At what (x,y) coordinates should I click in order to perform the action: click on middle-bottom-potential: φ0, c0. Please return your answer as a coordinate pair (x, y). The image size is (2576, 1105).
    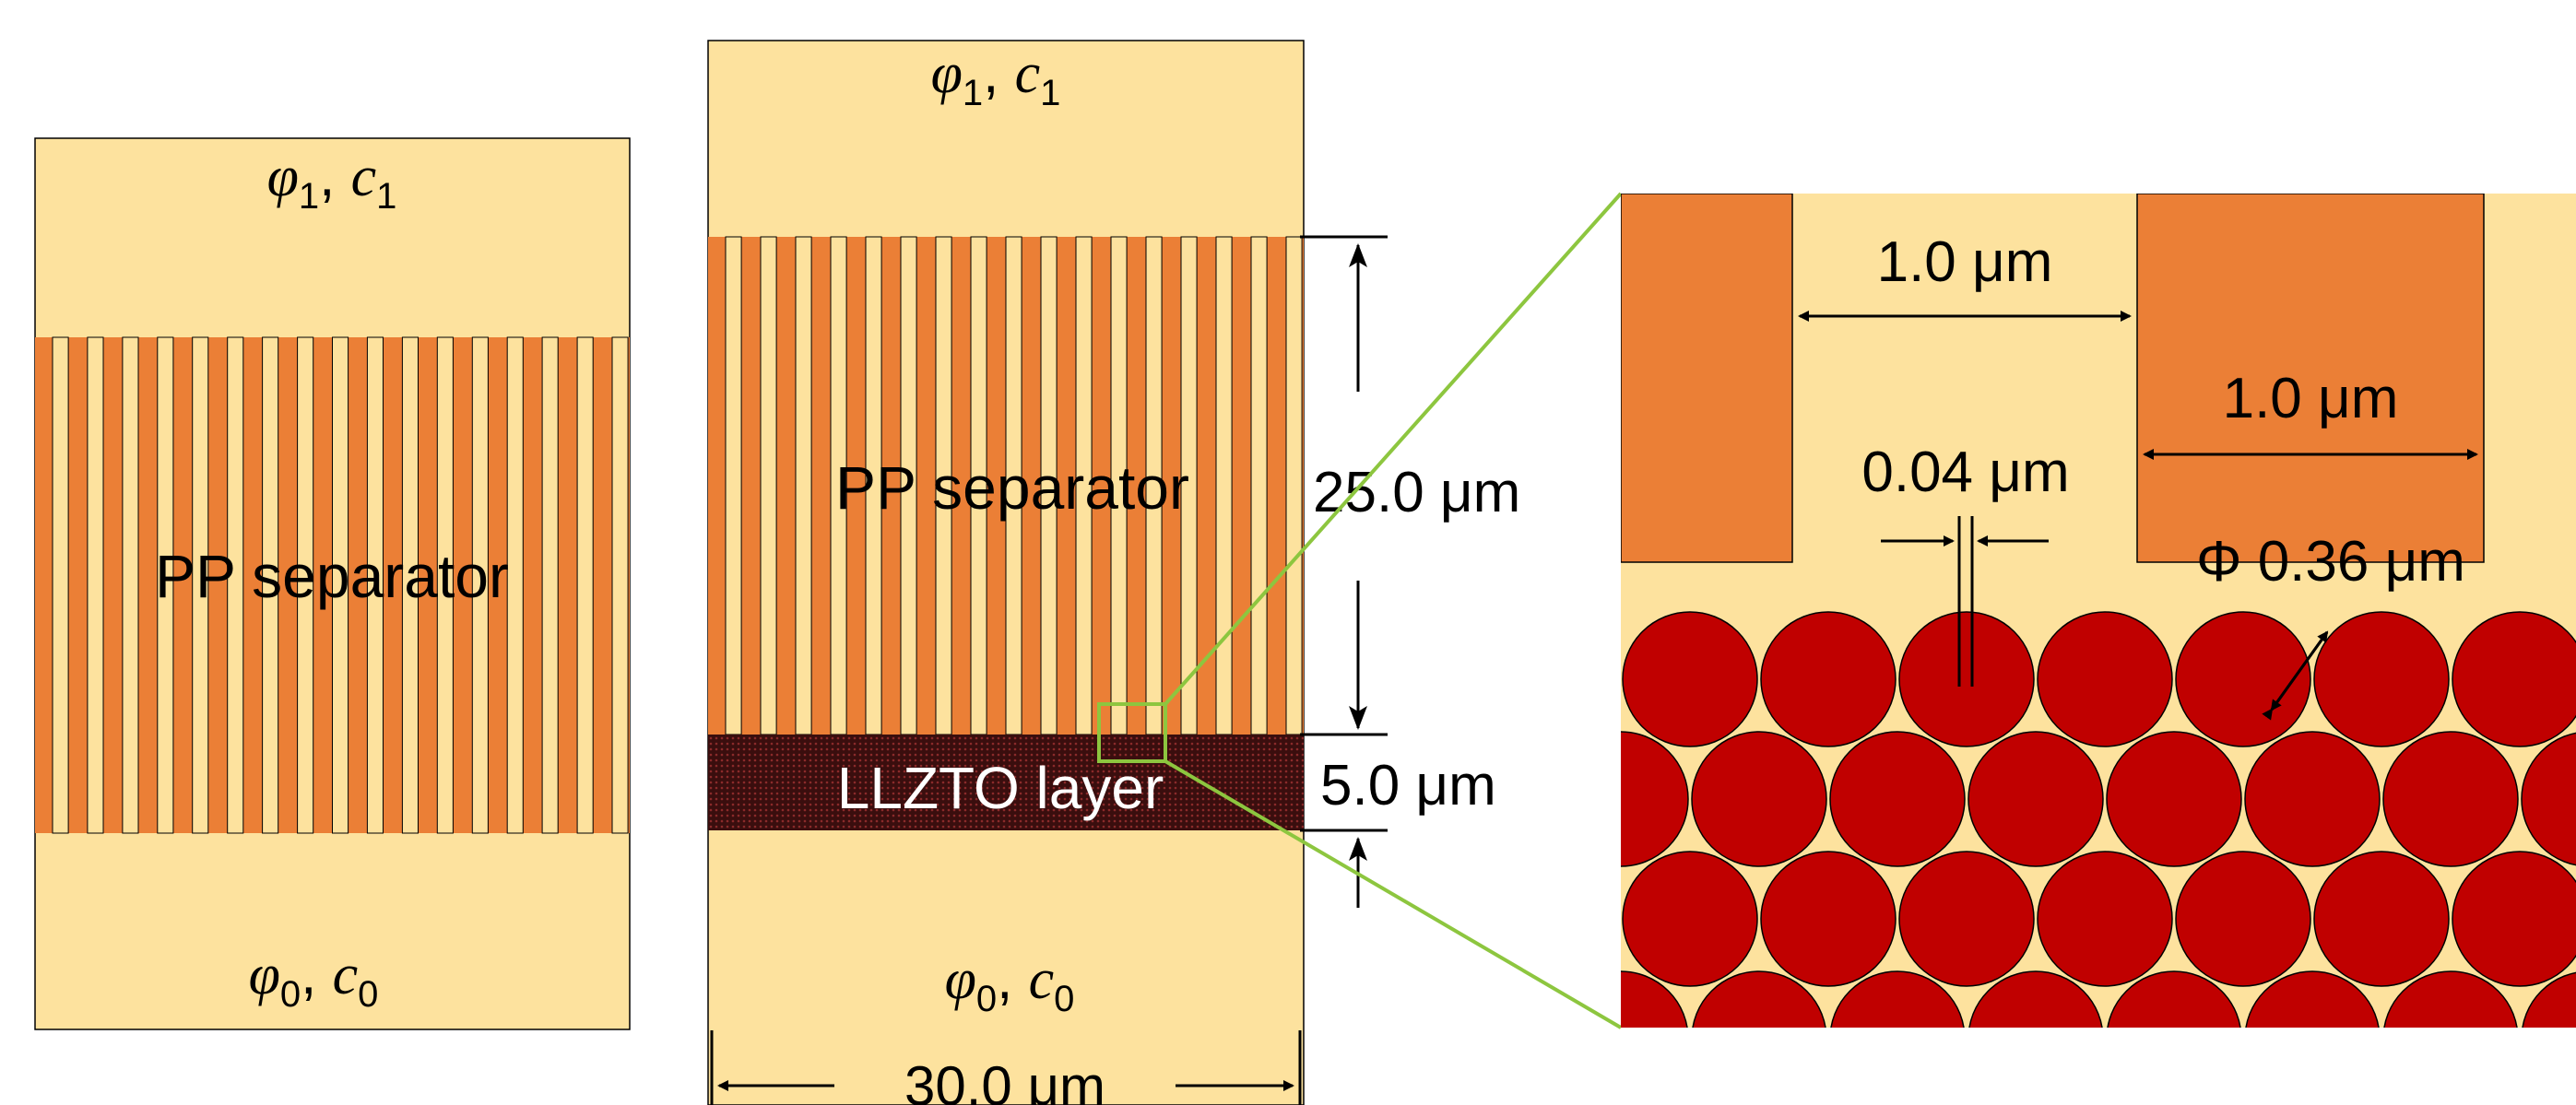
    Looking at the image, I should click on (1010, 983).